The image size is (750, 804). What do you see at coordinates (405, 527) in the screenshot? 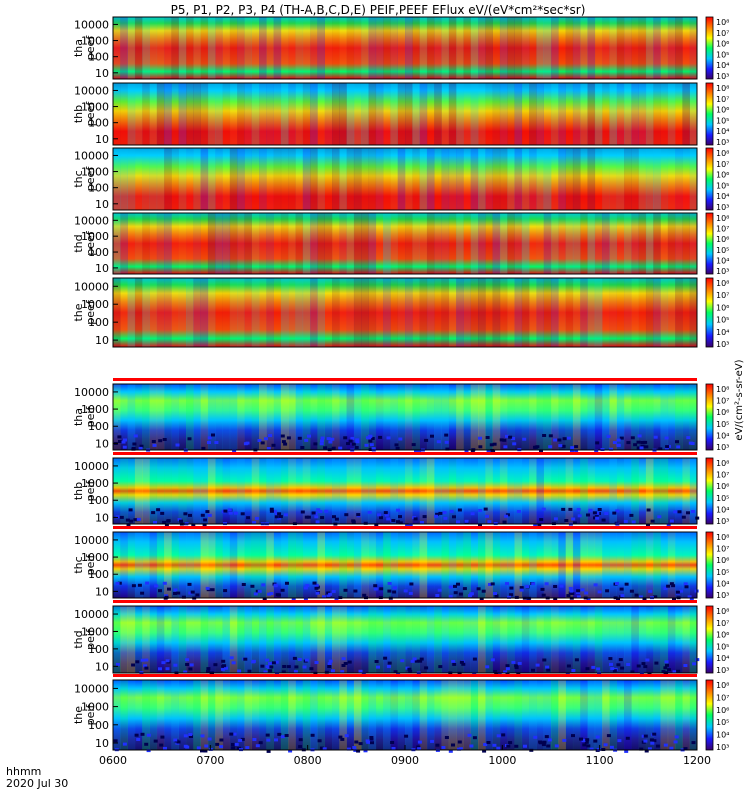
I see `fill-value-strip` at bounding box center [405, 527].